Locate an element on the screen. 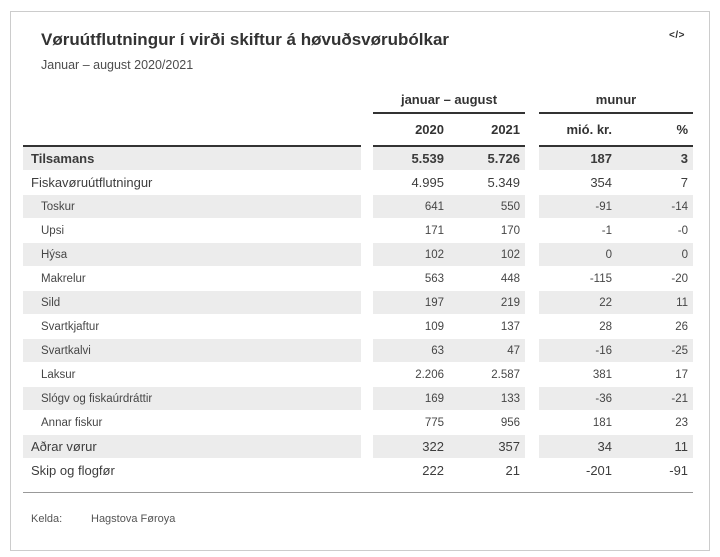  row-label: Hýsa is located at coordinates (192, 255).